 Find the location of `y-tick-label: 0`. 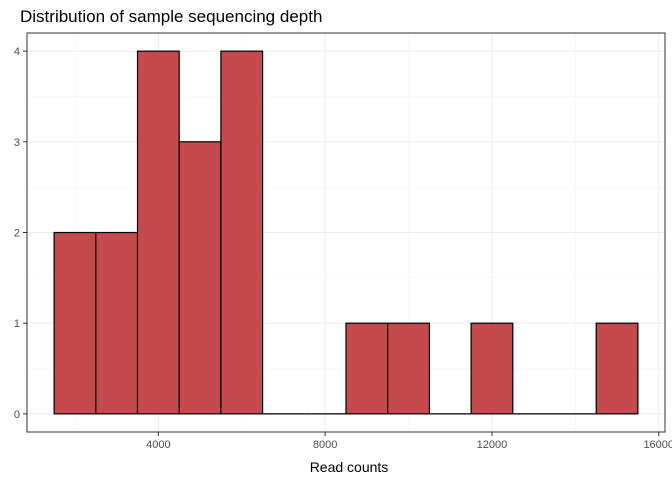

y-tick-label: 0 is located at coordinates (17, 415).